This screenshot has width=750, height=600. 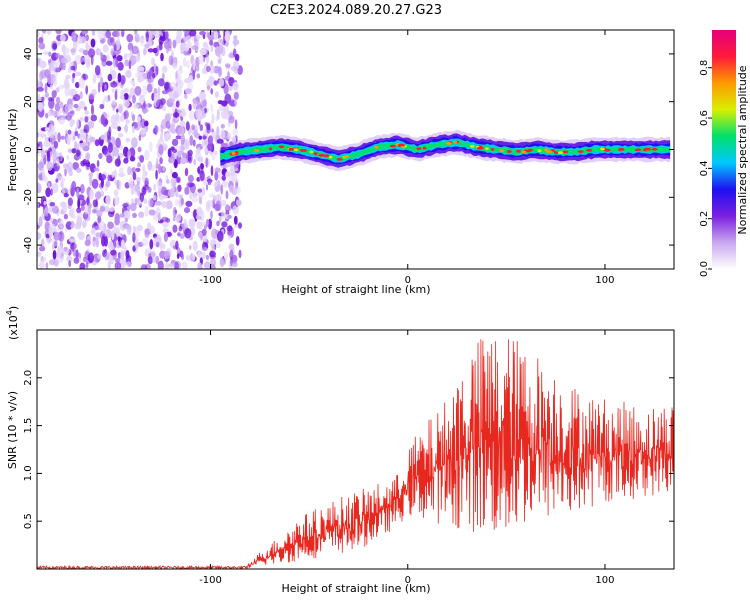 I want to click on y-tick-label: 1.5, so click(x=28, y=426).